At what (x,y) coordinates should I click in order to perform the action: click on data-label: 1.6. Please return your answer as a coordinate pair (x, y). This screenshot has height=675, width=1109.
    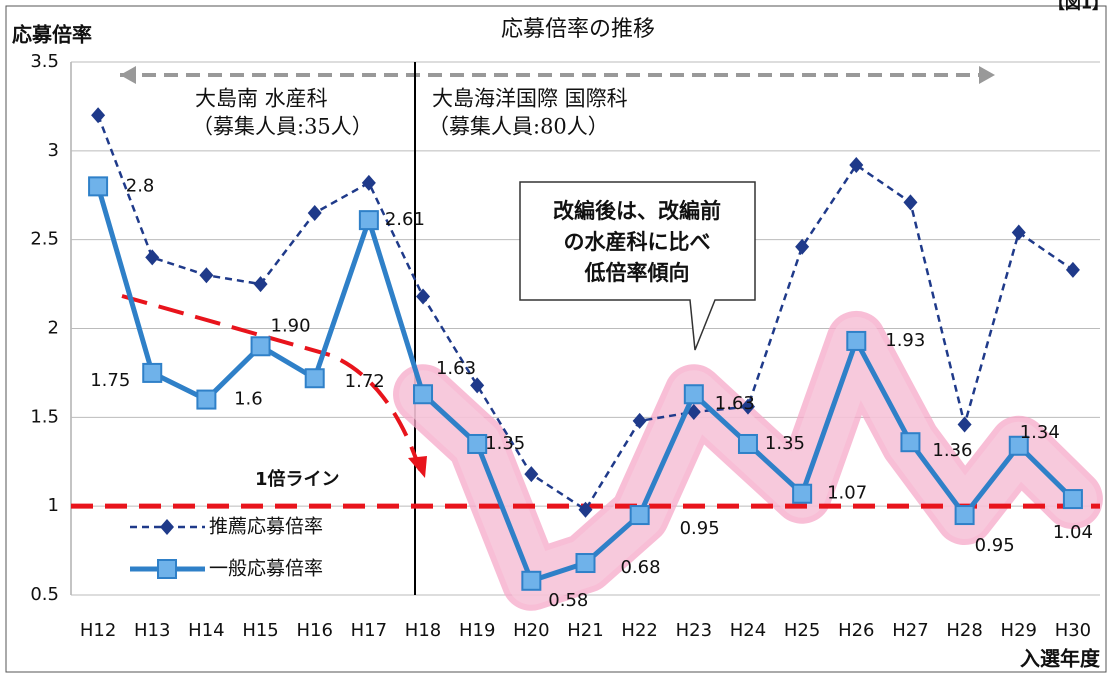
    Looking at the image, I should click on (248, 399).